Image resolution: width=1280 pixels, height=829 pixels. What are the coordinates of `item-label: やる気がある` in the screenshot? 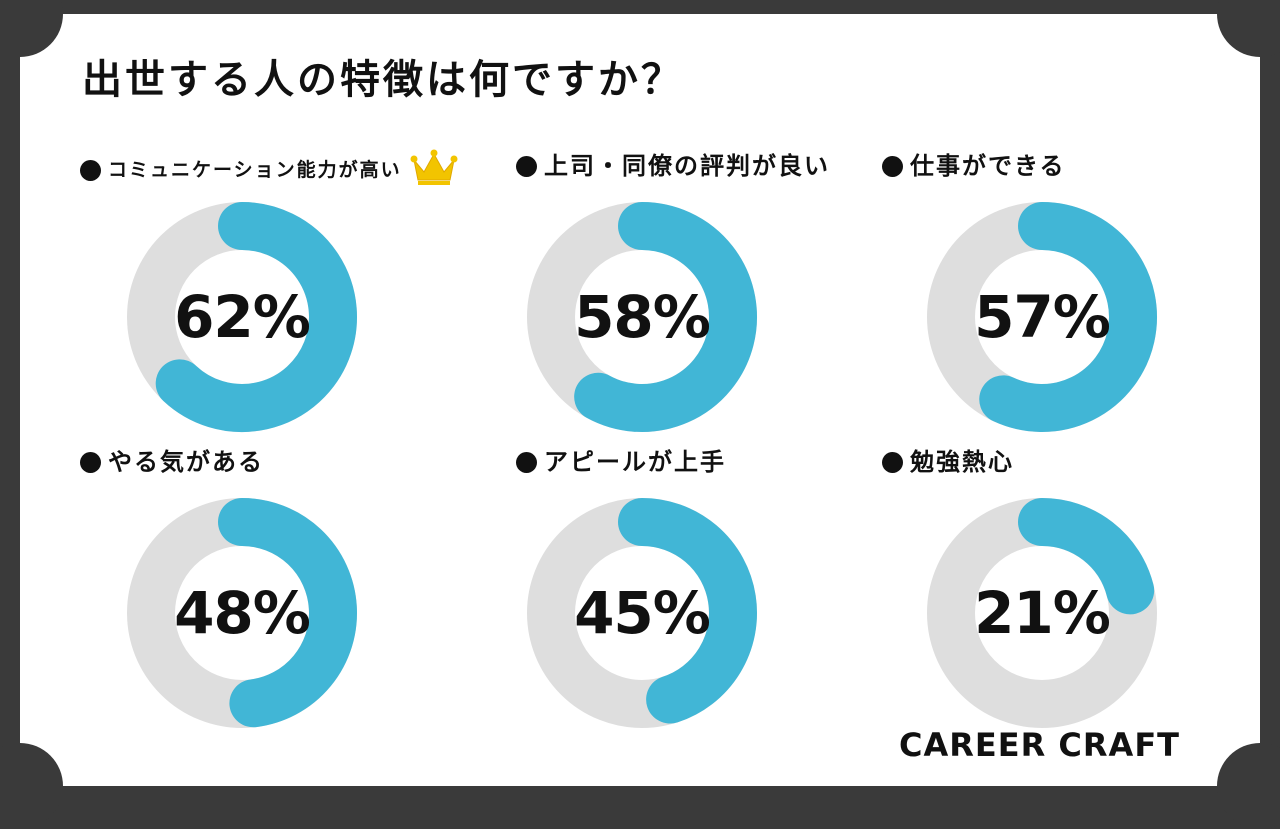 It's located at (172, 462).